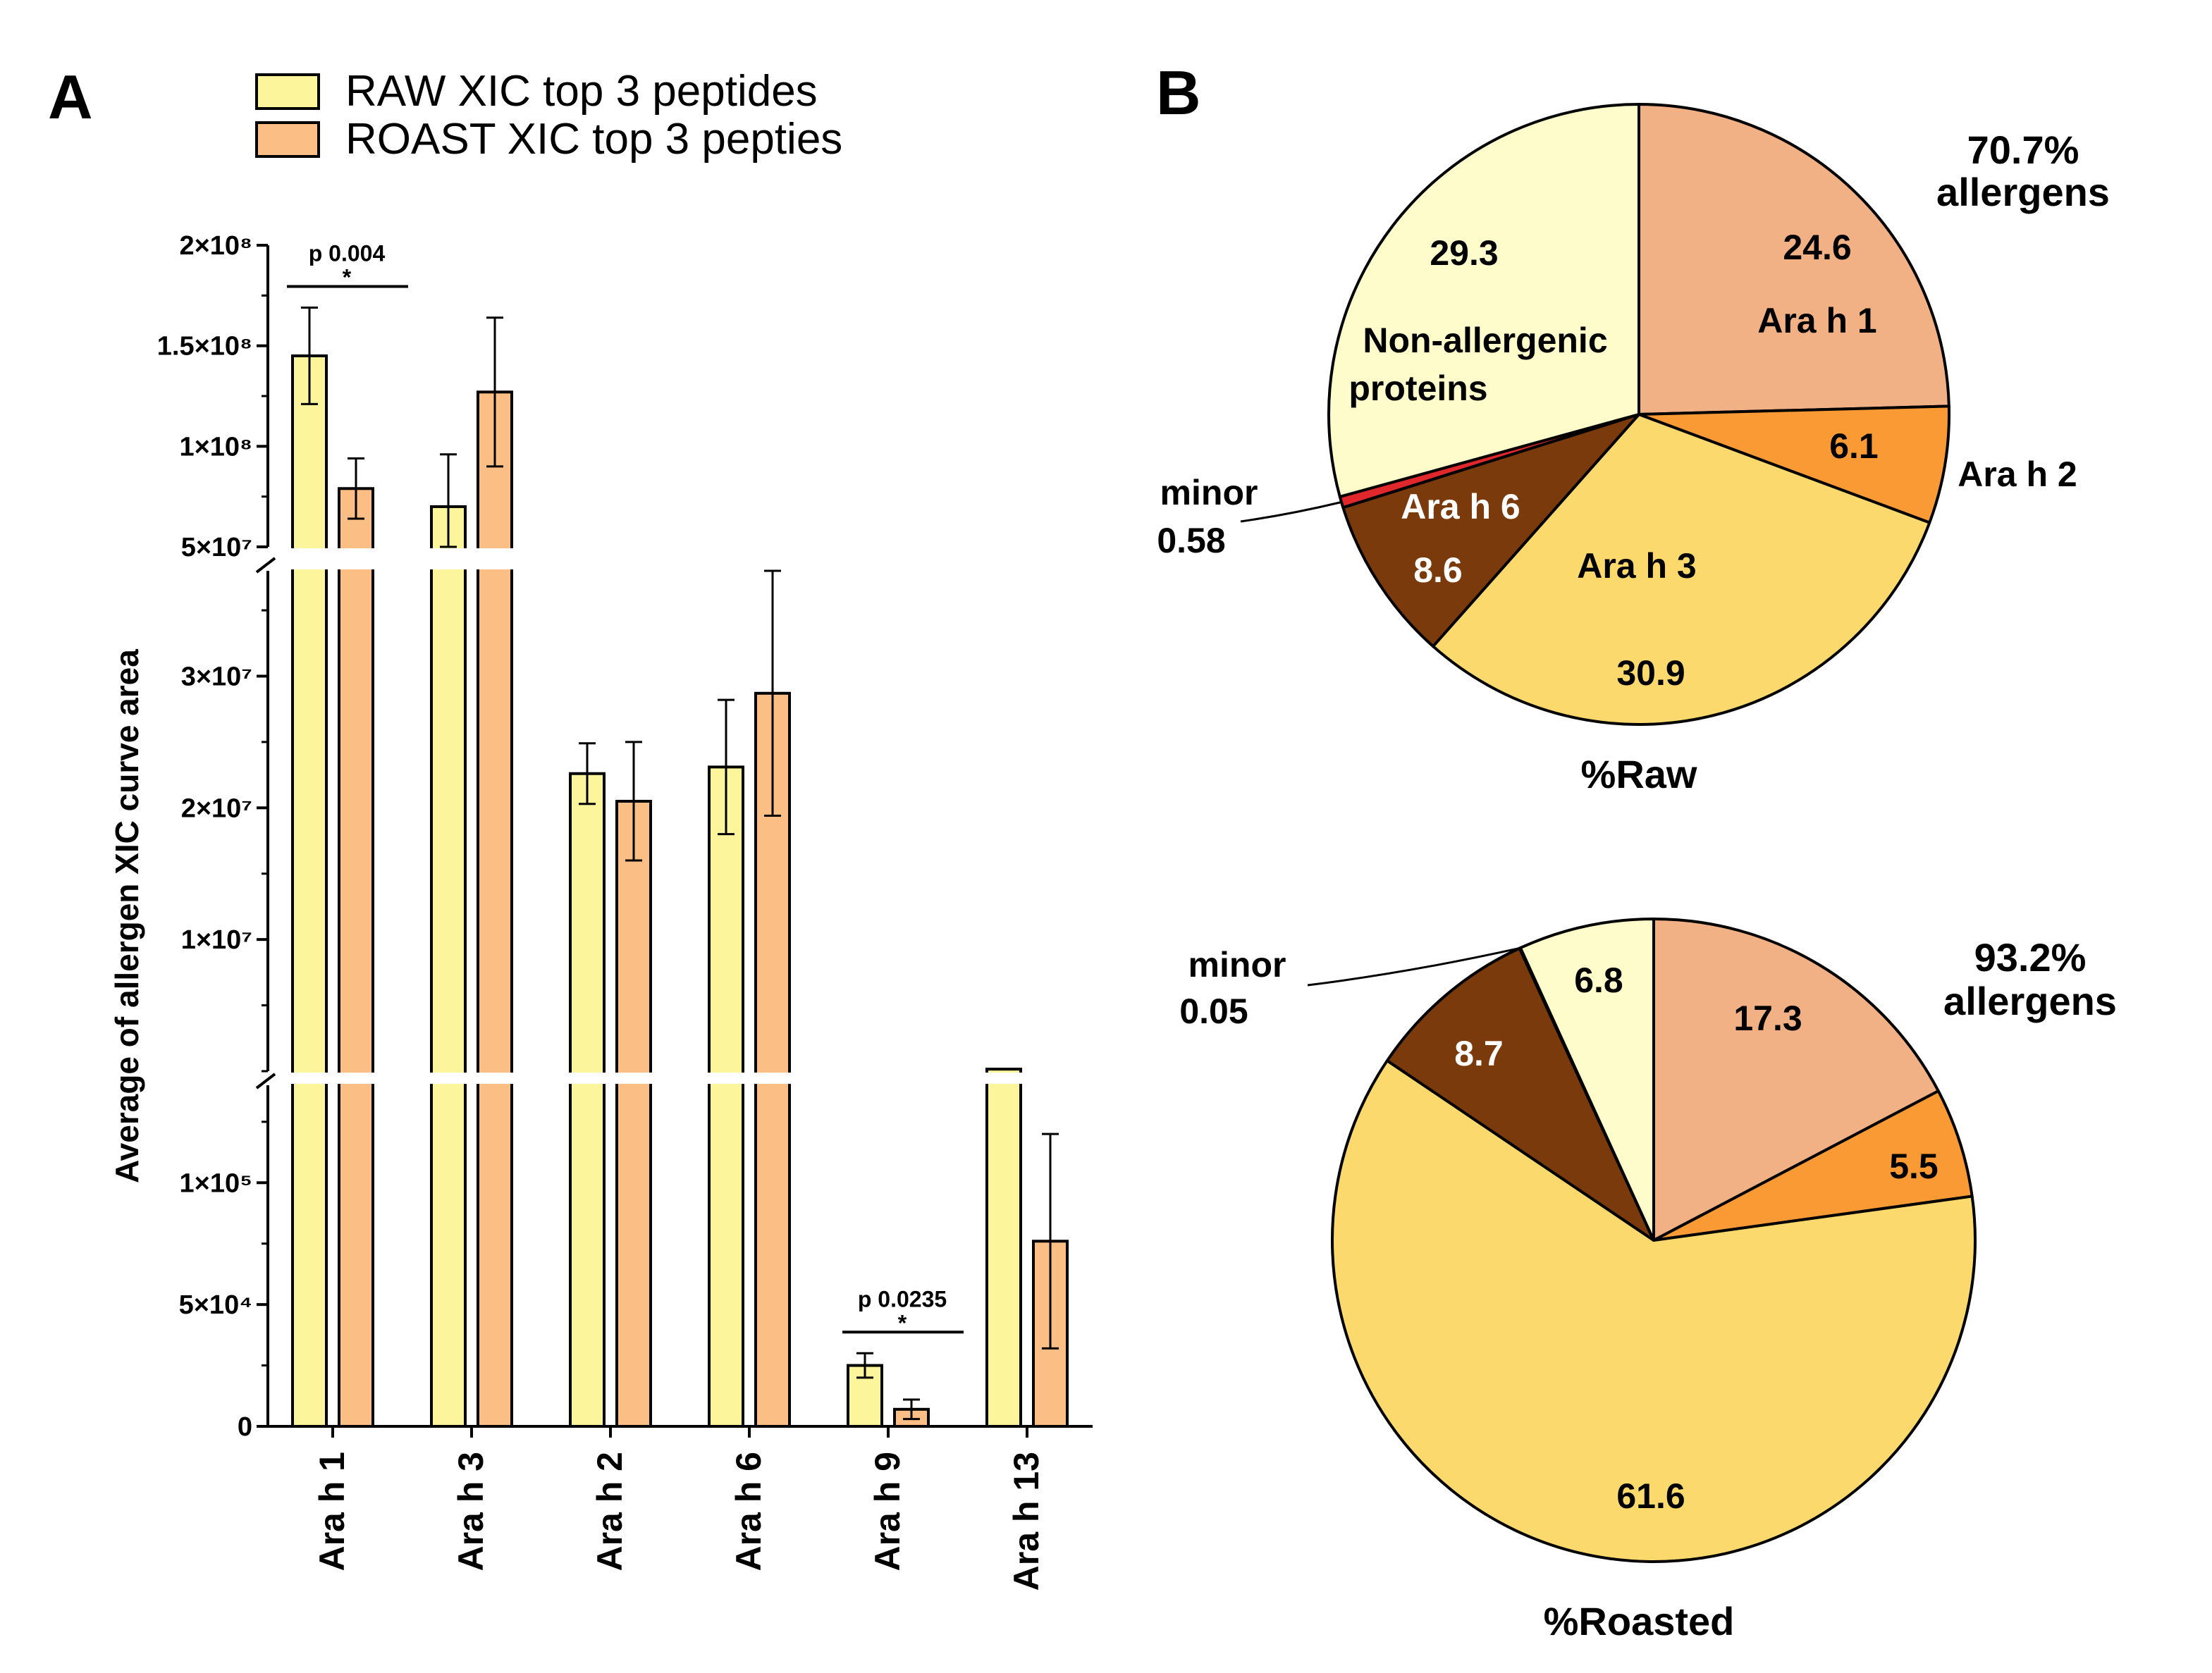 The height and width of the screenshot is (1673, 2212). What do you see at coordinates (215, 447) in the screenshot?
I see `y-tick-label: 1×10⁸` at bounding box center [215, 447].